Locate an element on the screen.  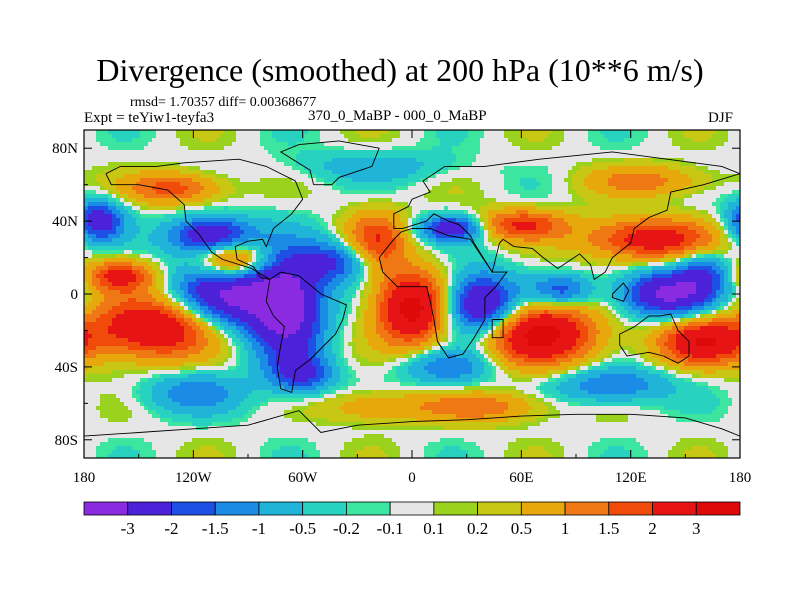
colorbar-swatch is located at coordinates (718, 508).